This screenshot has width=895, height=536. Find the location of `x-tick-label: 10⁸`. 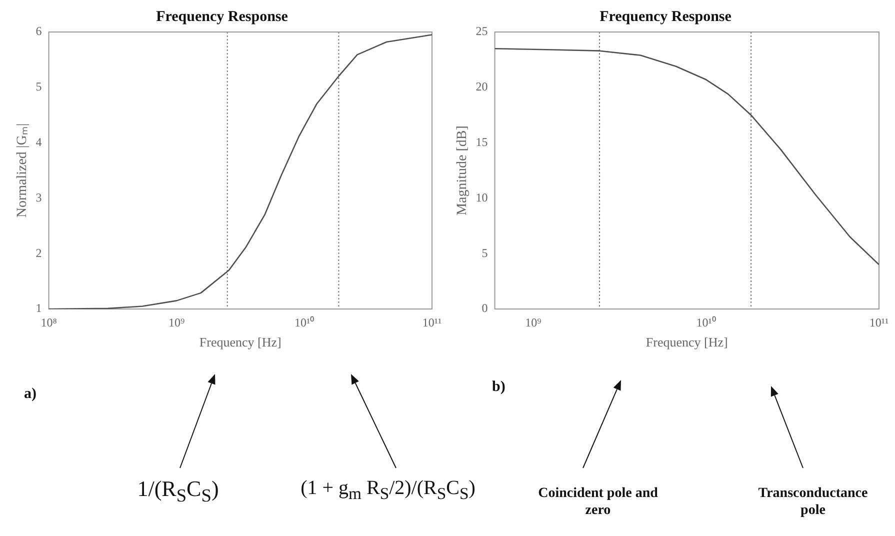

x-tick-label: 10⁸ is located at coordinates (48, 322).